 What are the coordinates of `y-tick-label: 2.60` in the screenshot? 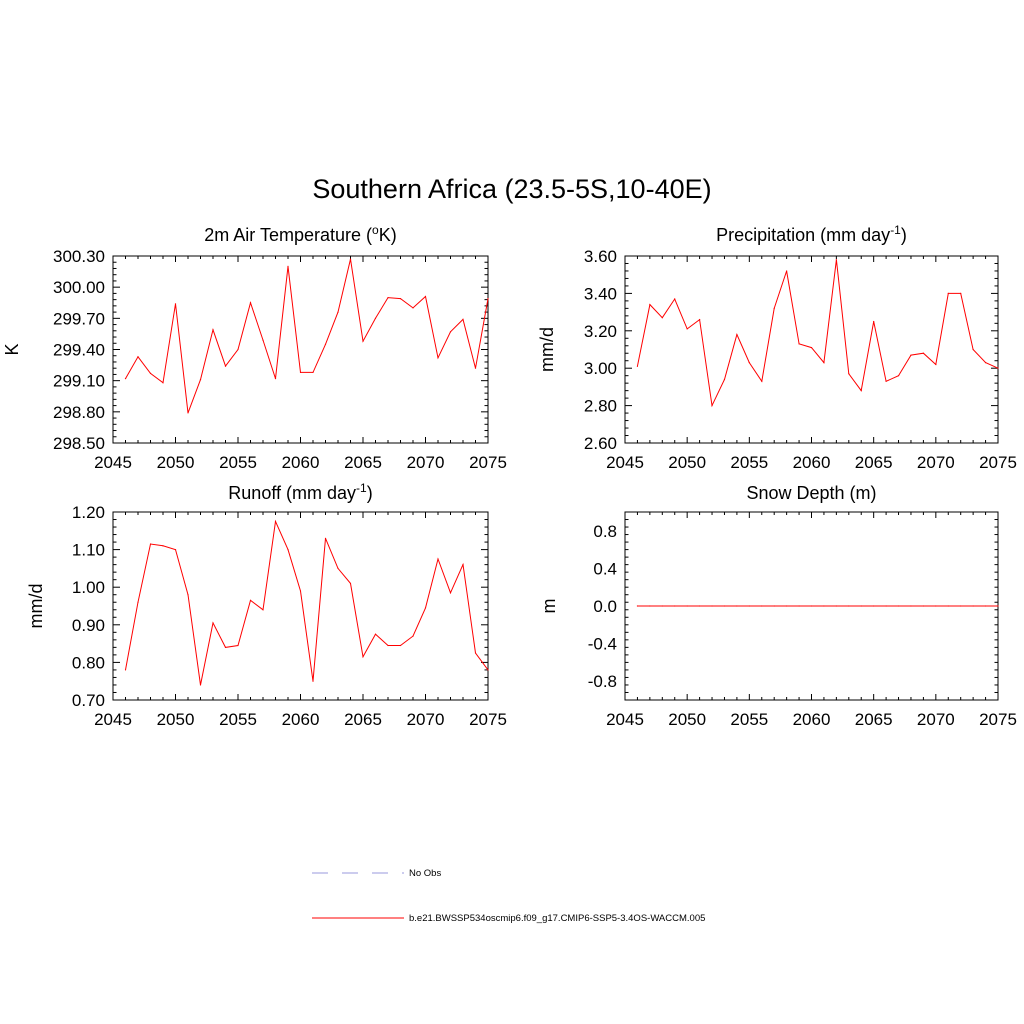 It's located at (600, 443).